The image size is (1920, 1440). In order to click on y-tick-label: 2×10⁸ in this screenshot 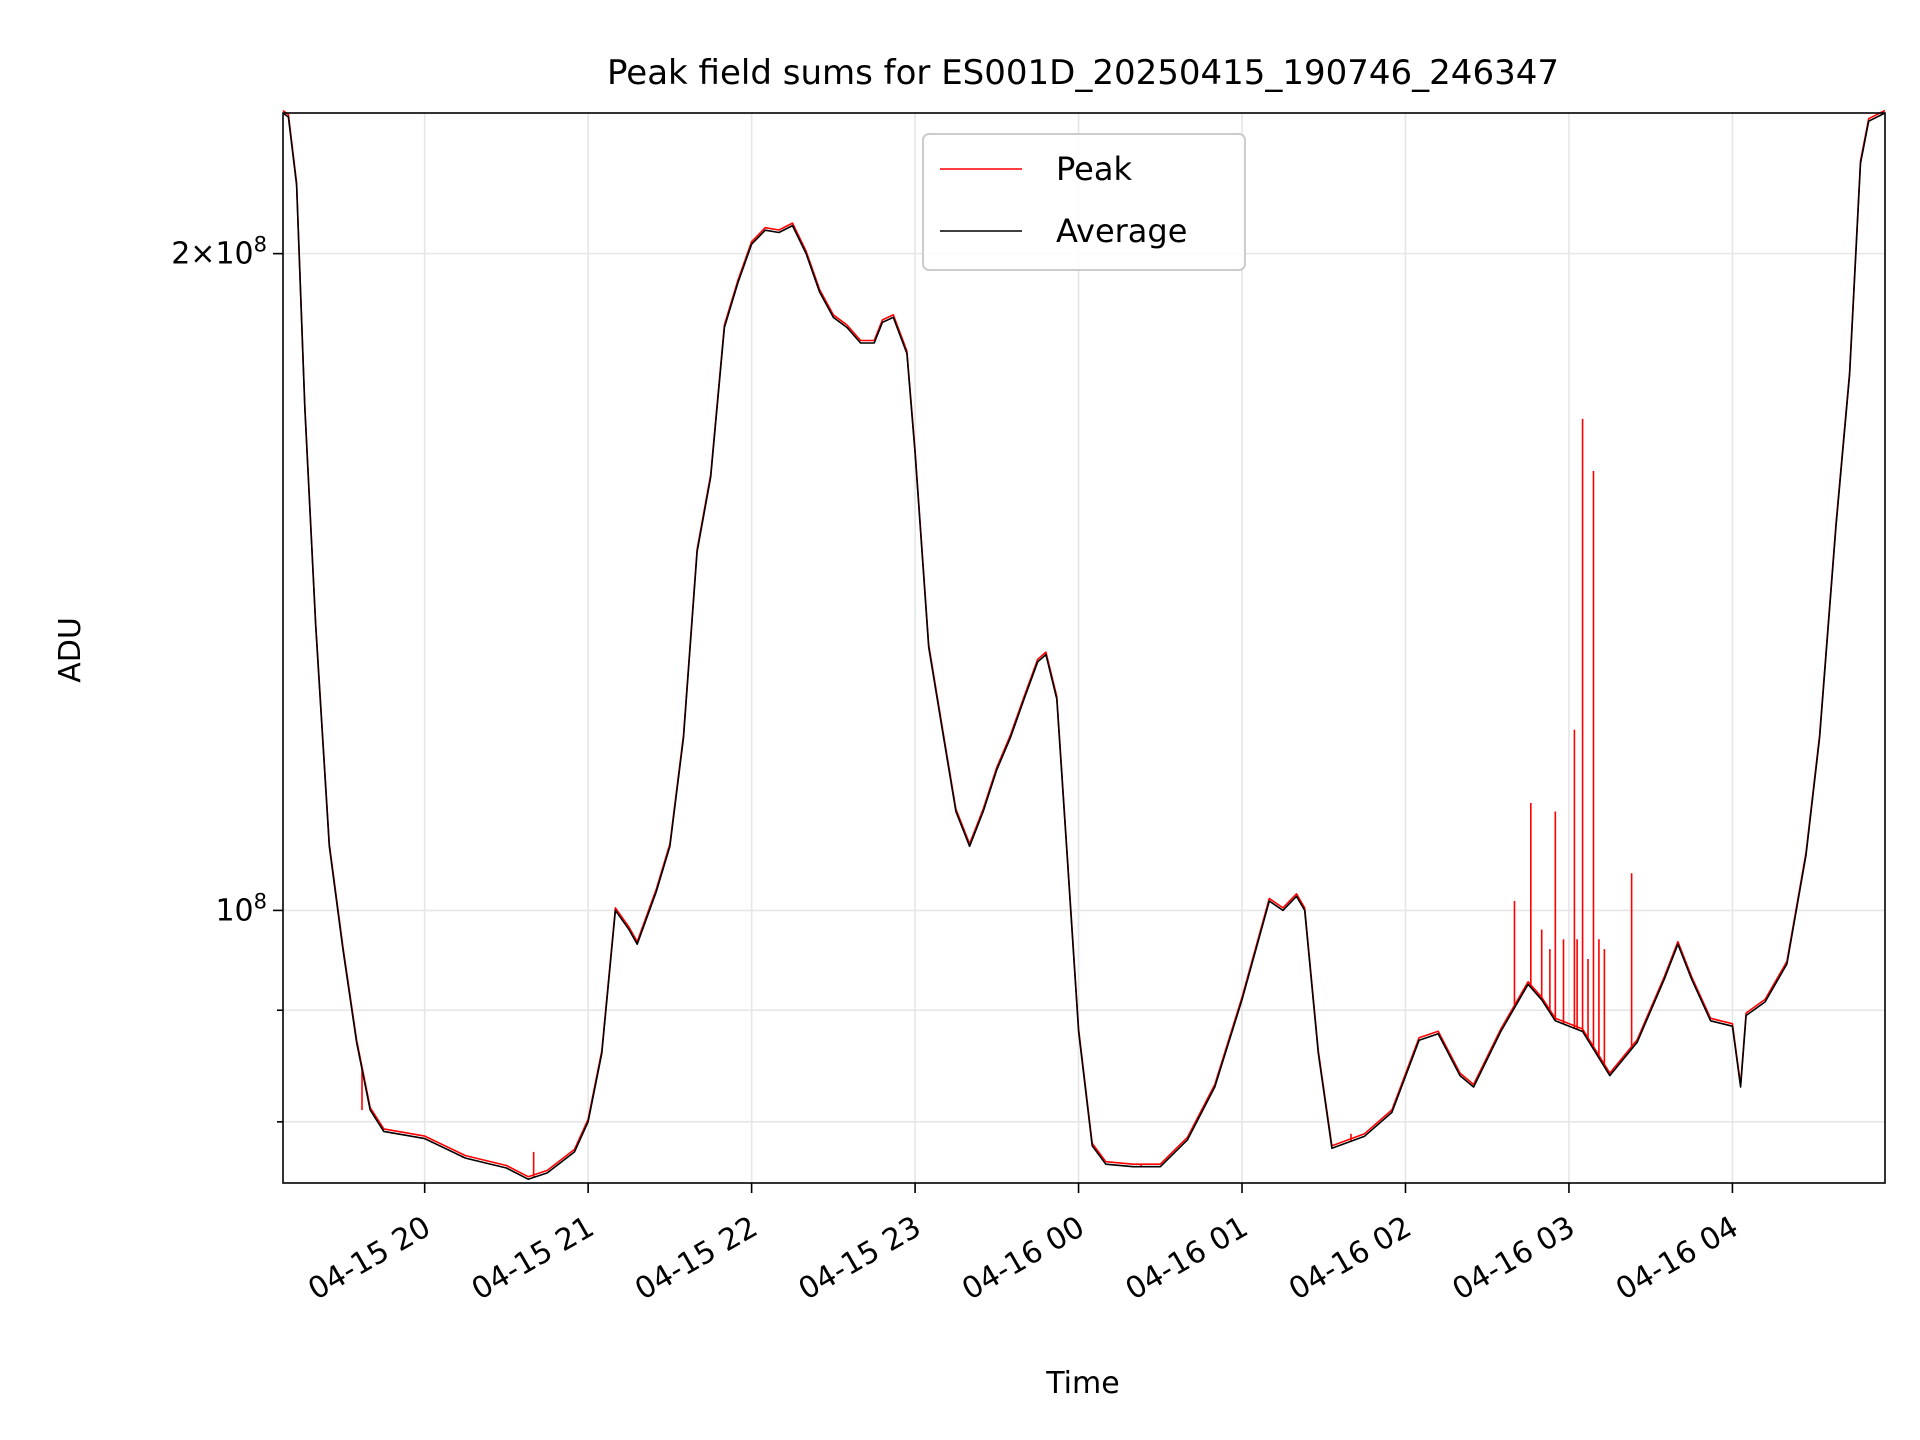, I will do `click(219, 252)`.